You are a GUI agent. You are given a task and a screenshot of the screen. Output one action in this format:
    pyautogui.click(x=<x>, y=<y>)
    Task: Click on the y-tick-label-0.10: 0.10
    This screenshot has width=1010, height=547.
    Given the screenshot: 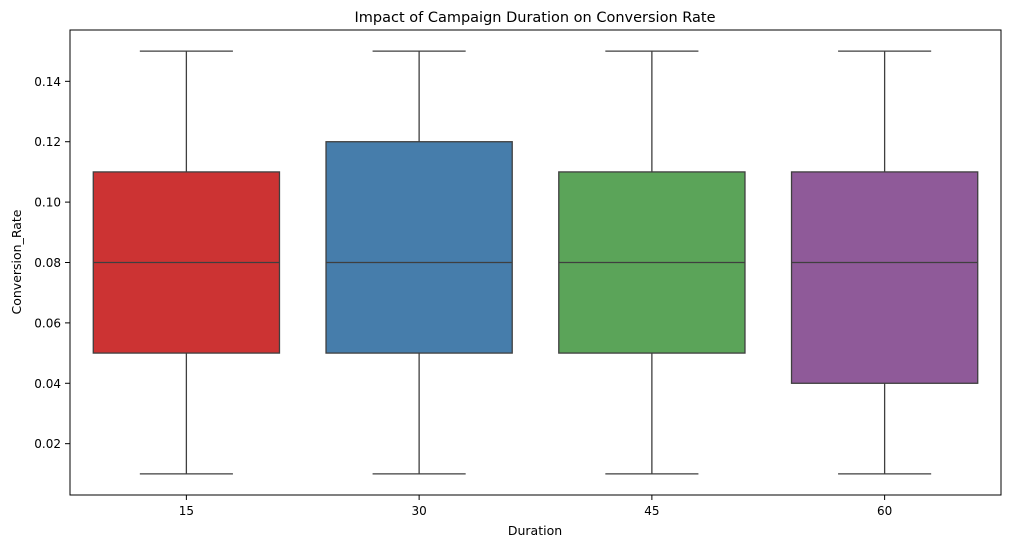 What is the action you would take?
    pyautogui.click(x=47, y=203)
    